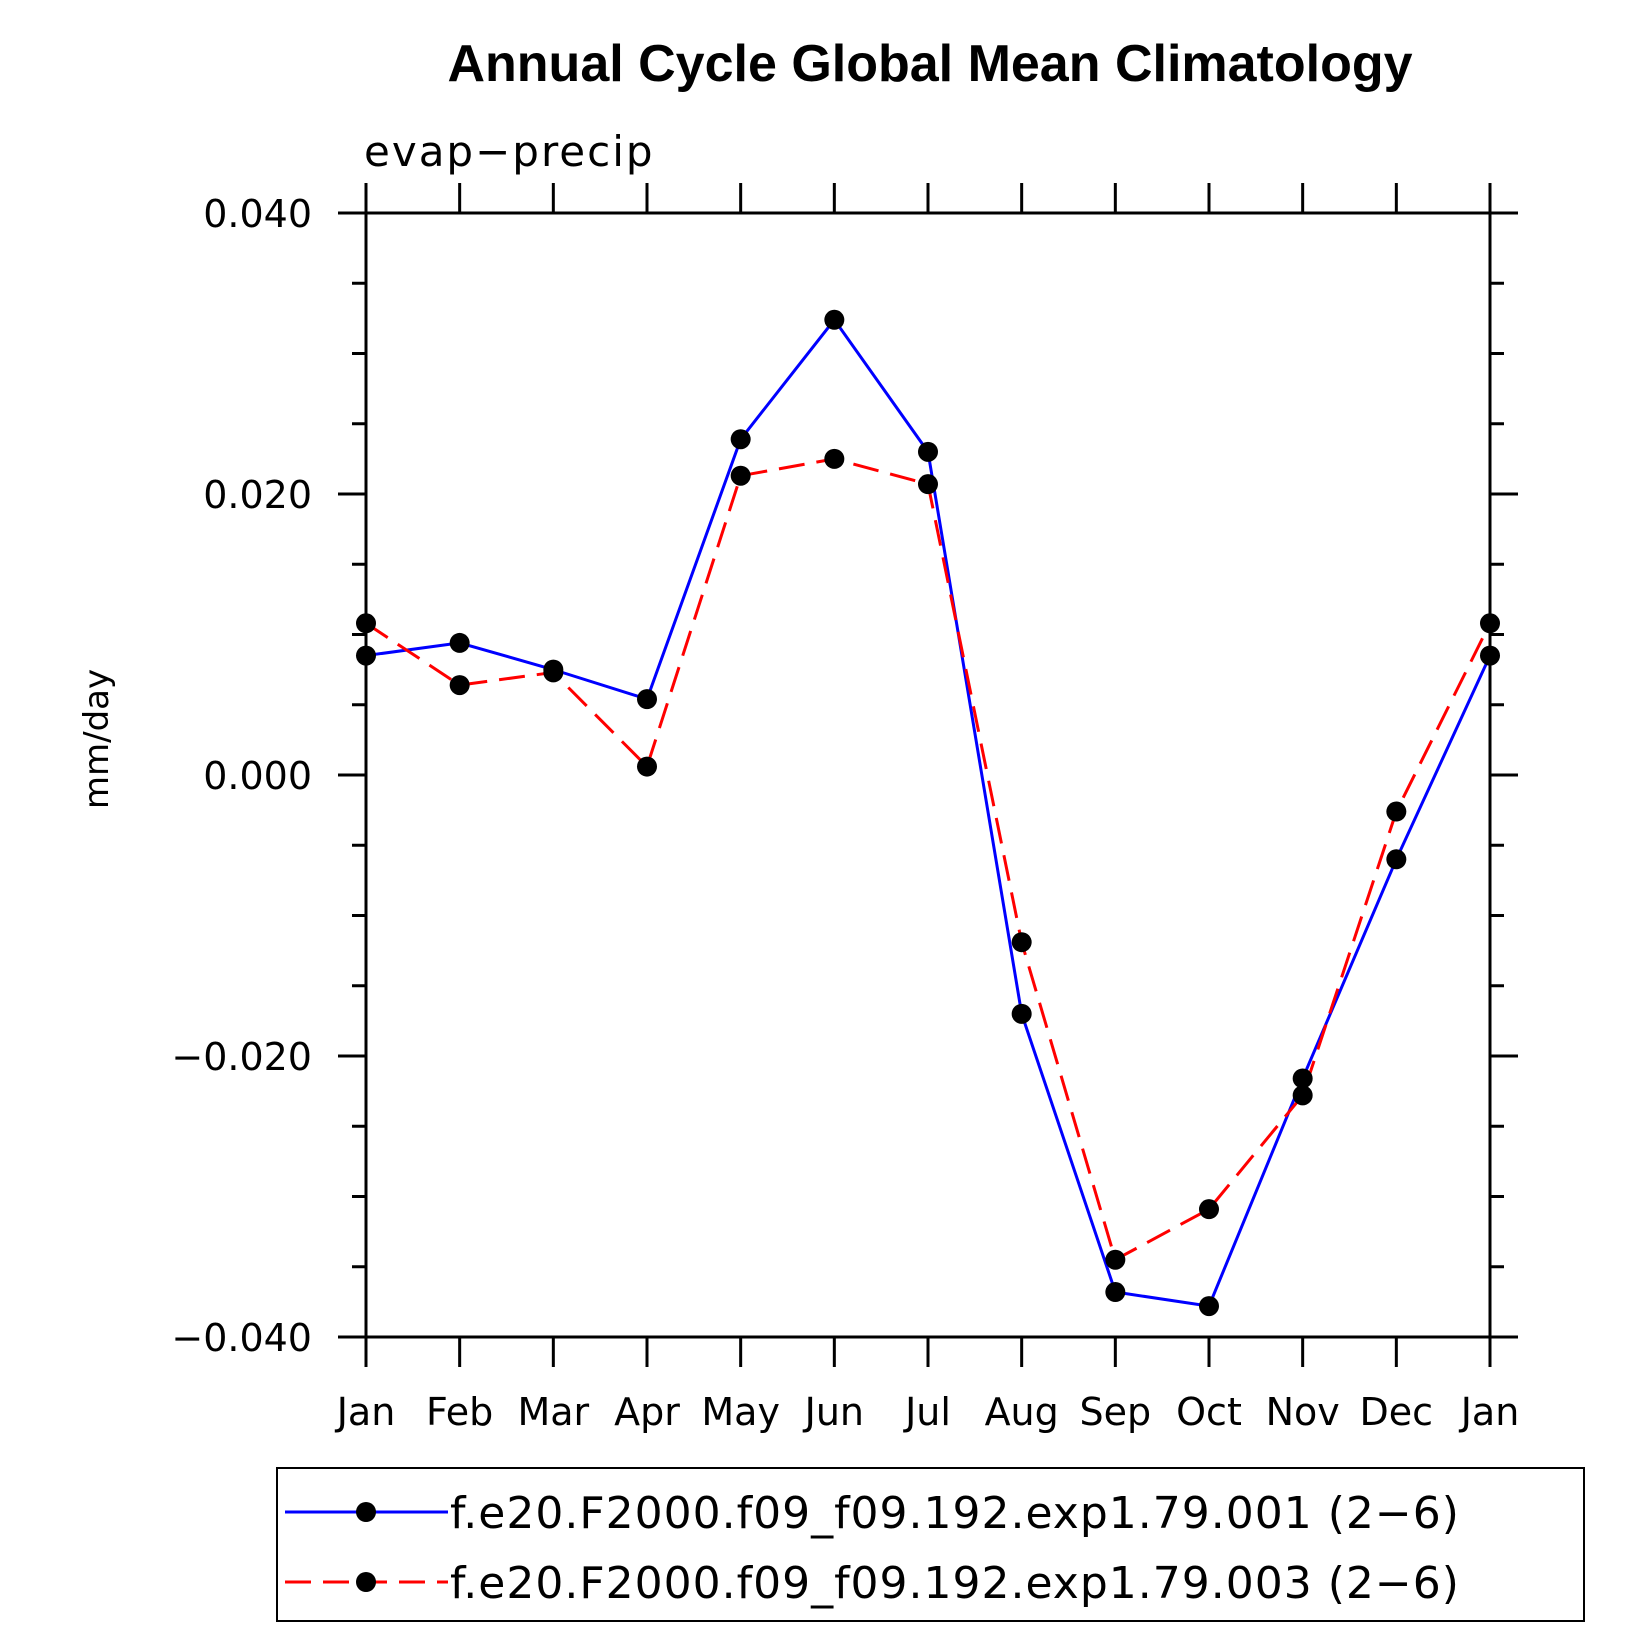  I want to click on y-tick-label: 0.000, so click(257, 776).